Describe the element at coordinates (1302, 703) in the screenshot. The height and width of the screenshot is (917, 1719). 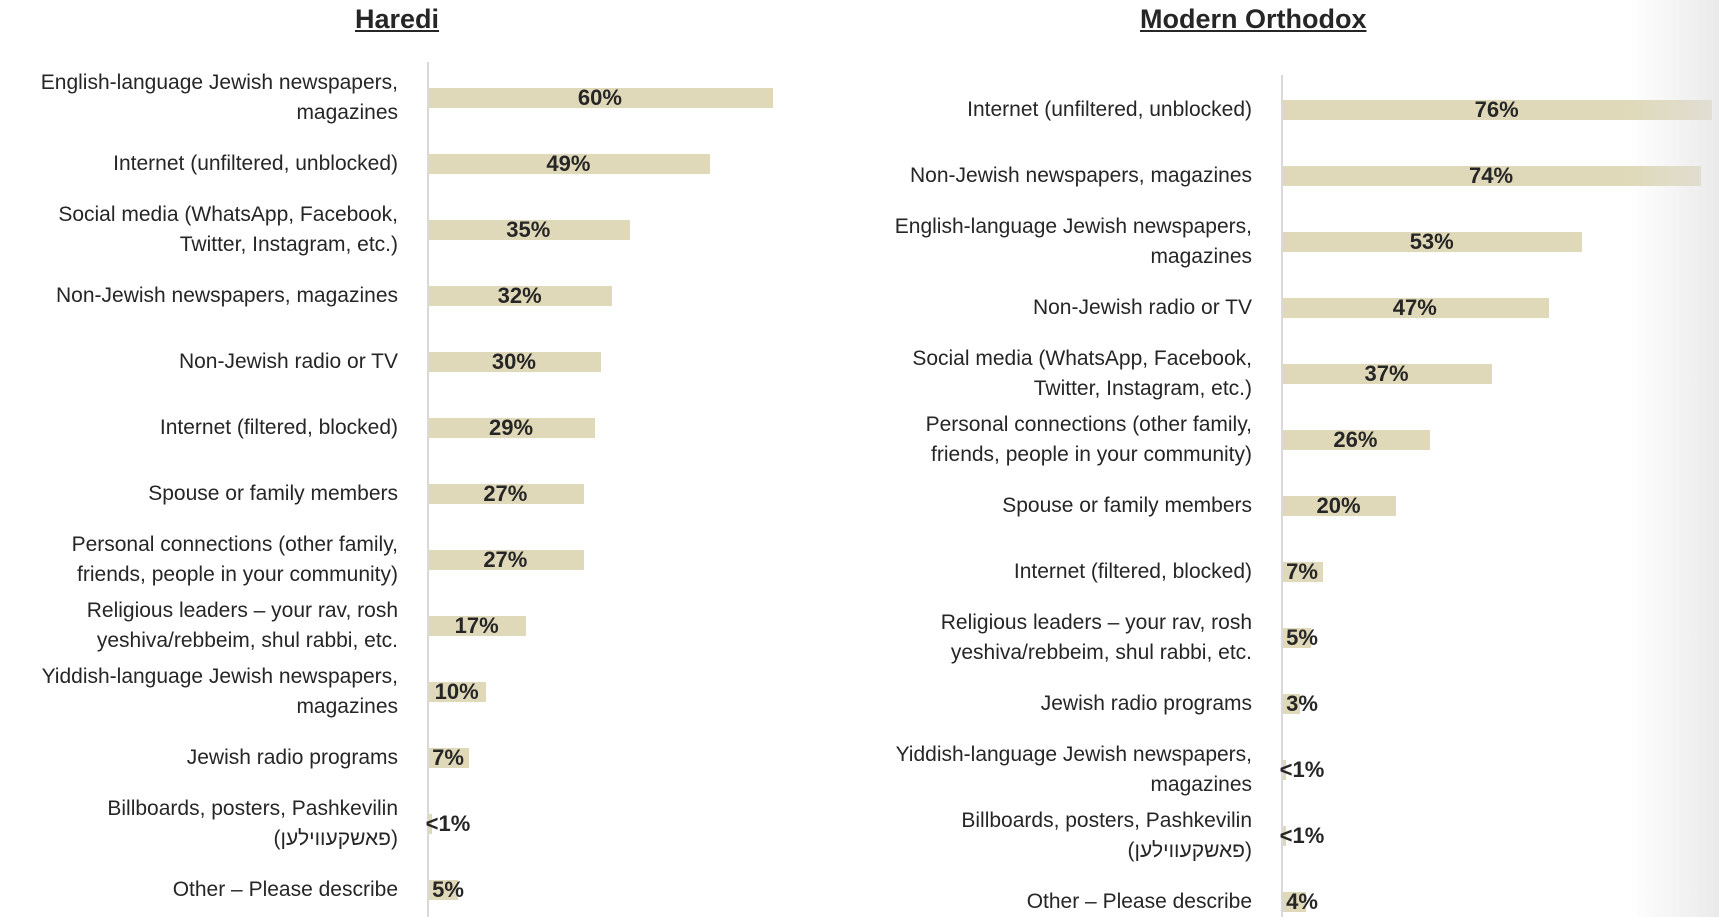
I see `data-label: 3%` at that location.